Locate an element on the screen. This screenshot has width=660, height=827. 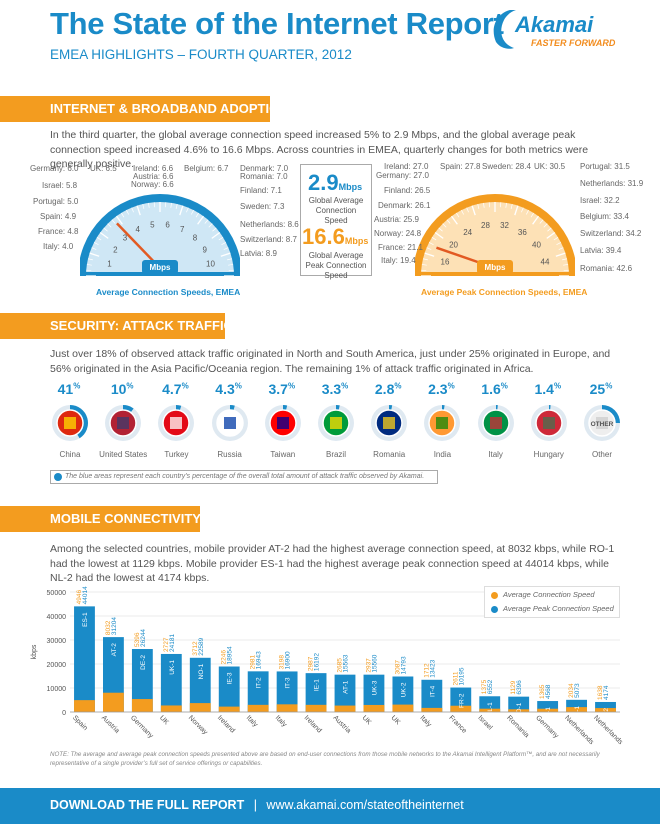
attack-ring-turkey is located at coordinates (176, 423).